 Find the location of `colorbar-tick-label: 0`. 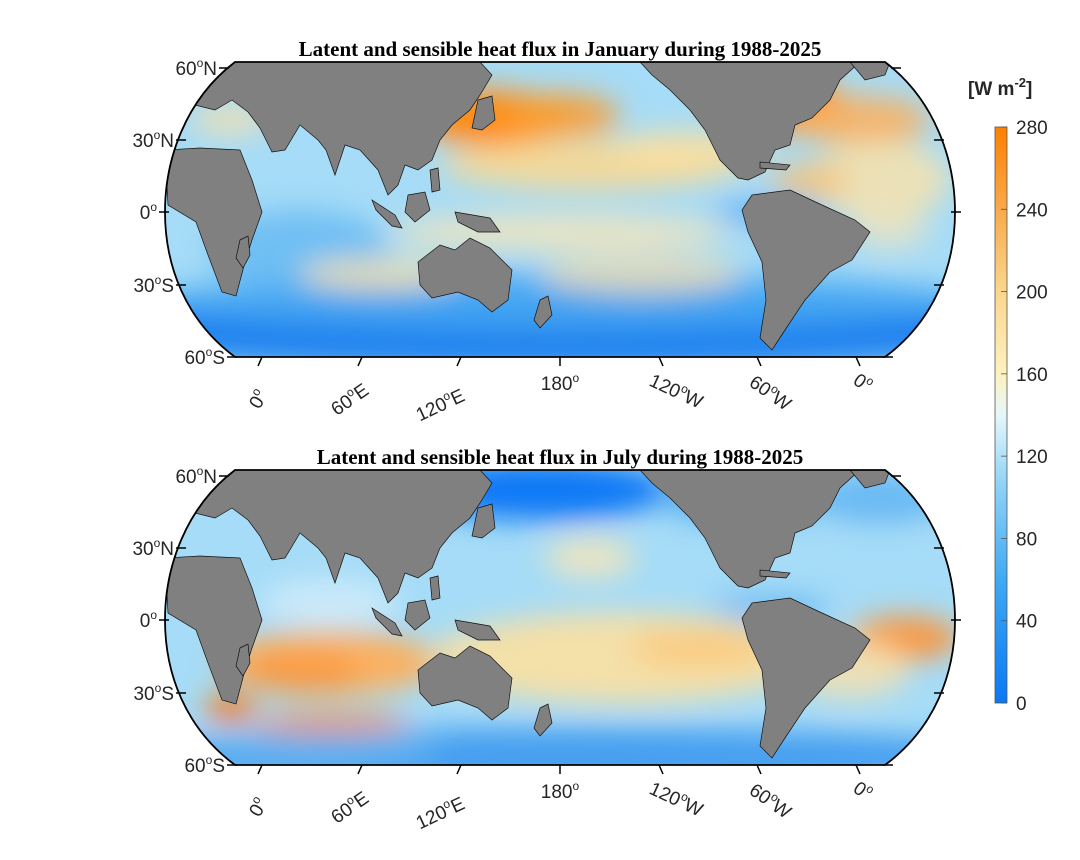

colorbar-tick-label: 0 is located at coordinates (1021, 704).